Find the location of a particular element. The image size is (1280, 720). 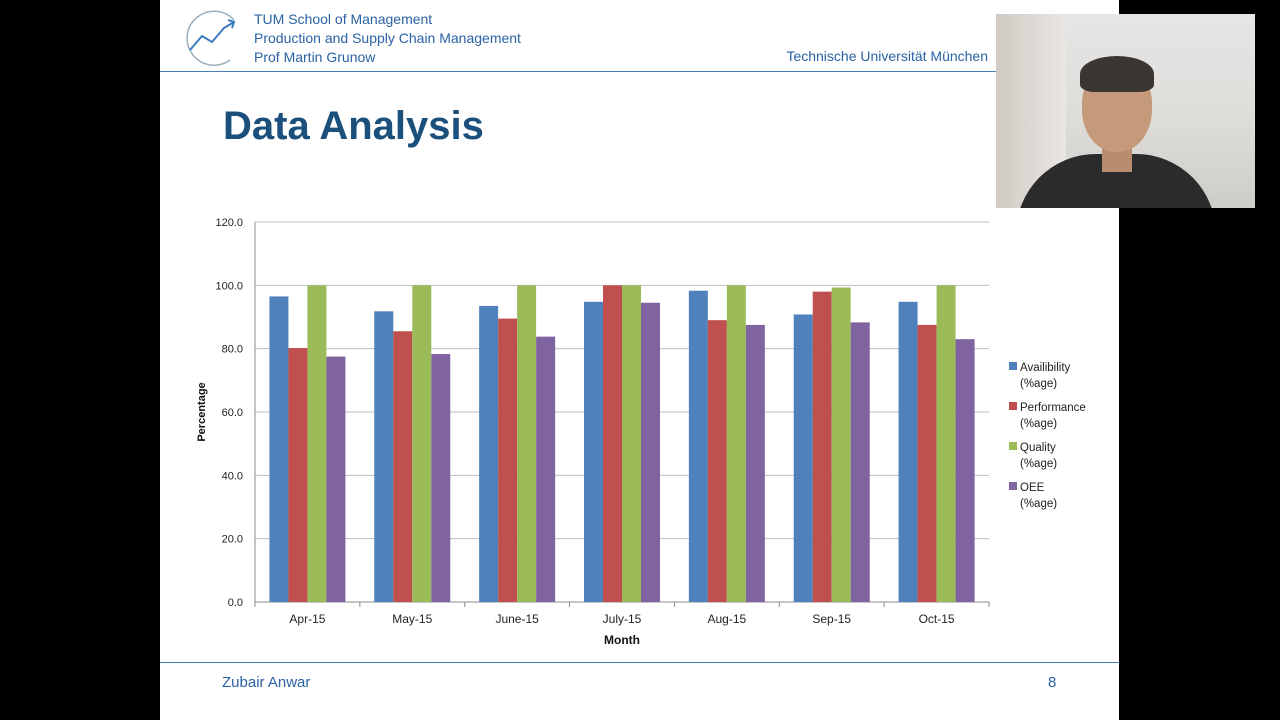

x-tick-label: May-15 is located at coordinates (412, 619).